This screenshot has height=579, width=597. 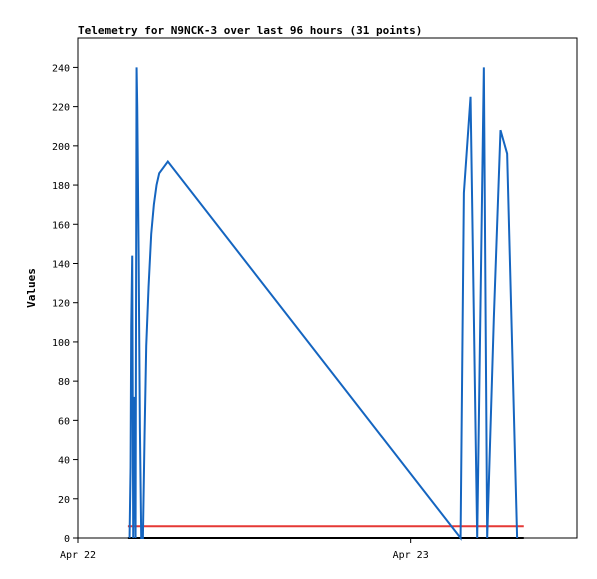 I want to click on y-axis: 0 20 40 60 80 100 120 140 160 180 200 220 240, so click(x=65, y=304).